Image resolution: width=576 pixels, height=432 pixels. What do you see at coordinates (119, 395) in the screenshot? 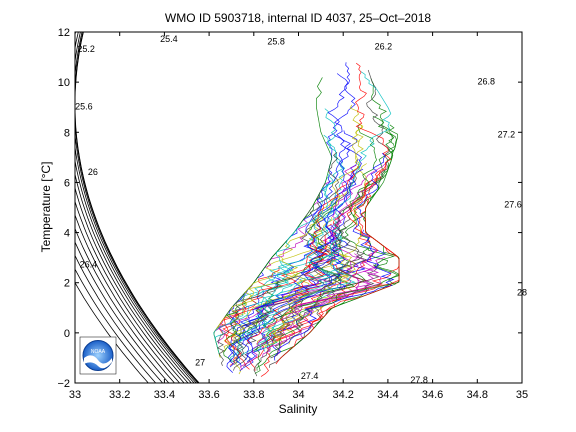
I see `x-tick-label: 33.2` at bounding box center [119, 395].